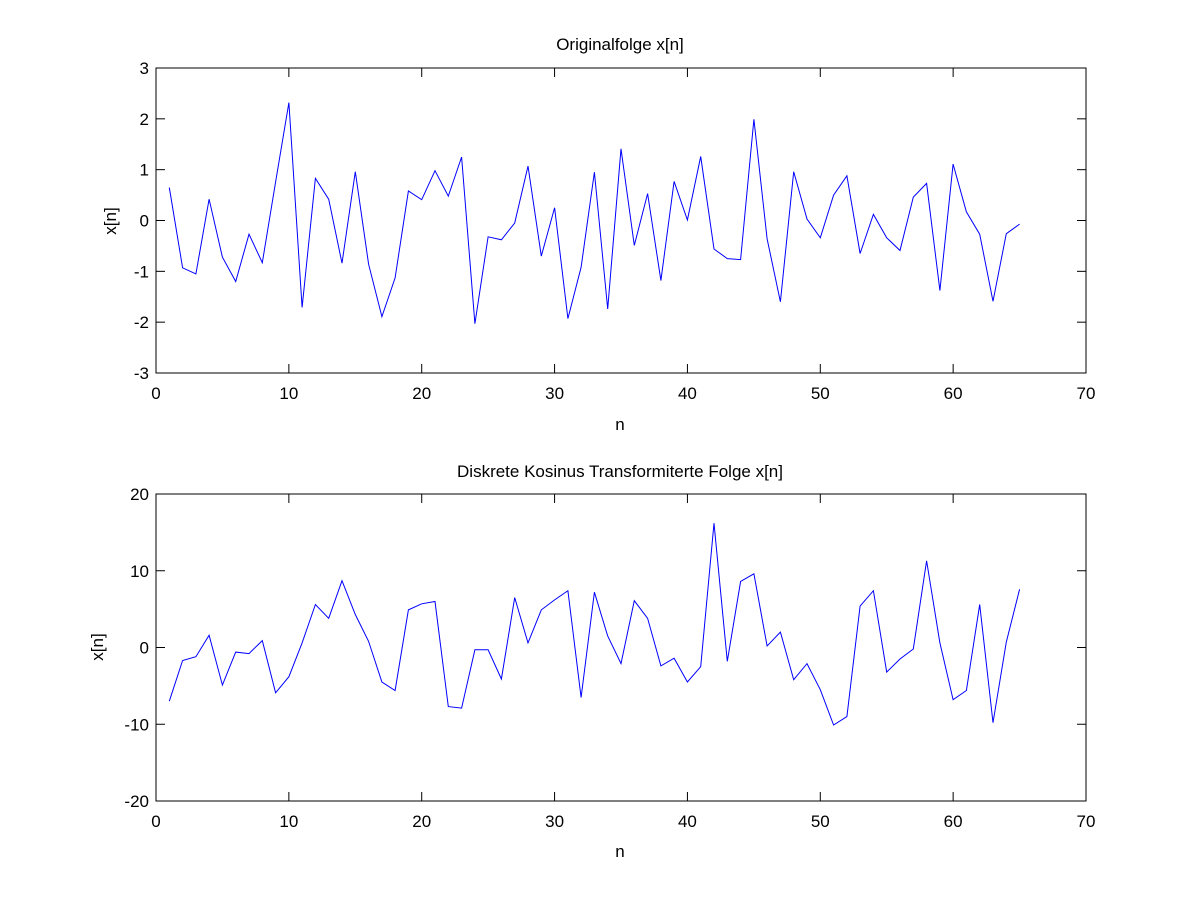 This screenshot has width=1200, height=900. I want to click on y-tick-label: 1, so click(144, 170).